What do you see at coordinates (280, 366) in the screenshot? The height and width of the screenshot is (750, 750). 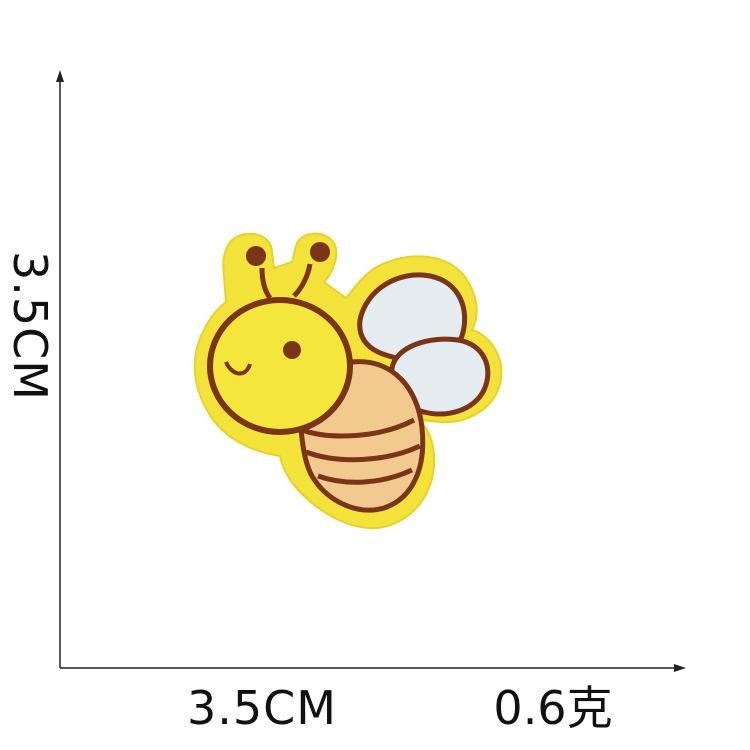 I see `bee-head` at bounding box center [280, 366].